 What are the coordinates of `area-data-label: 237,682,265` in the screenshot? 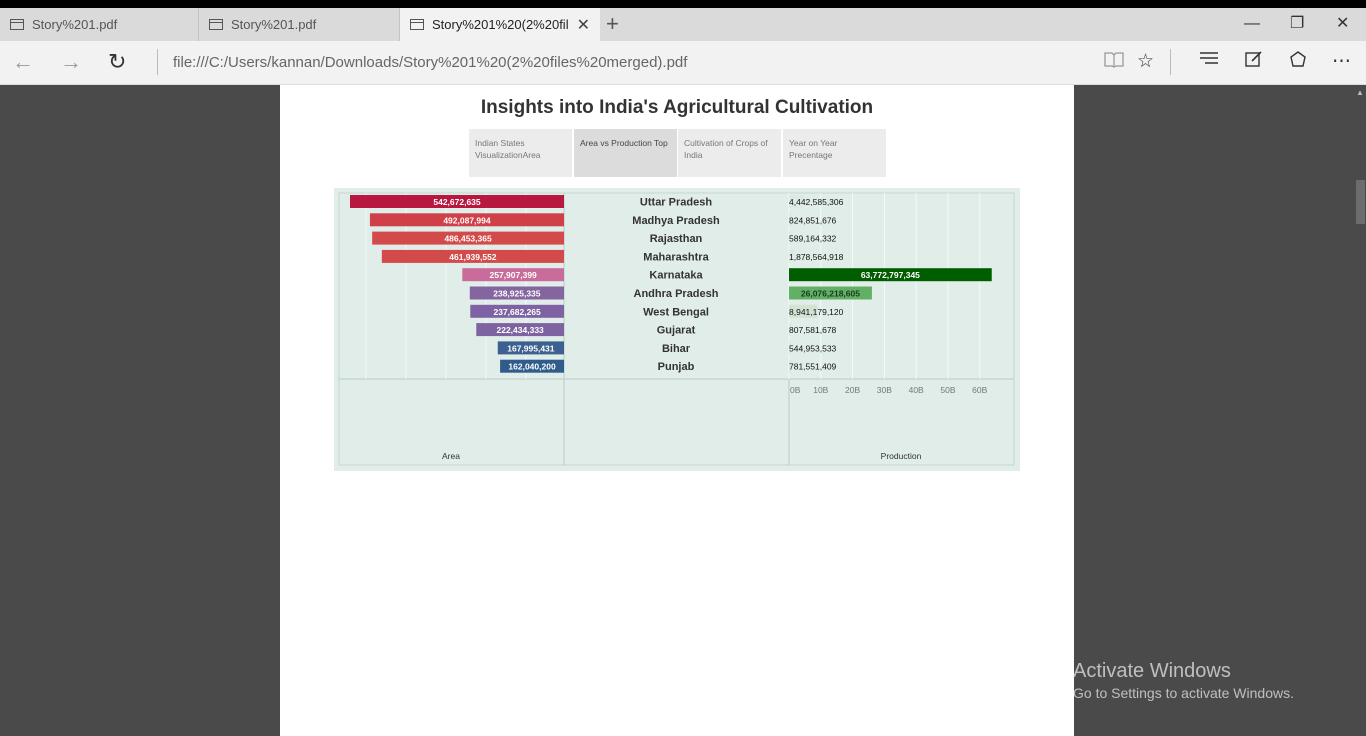 It's located at (517, 312).